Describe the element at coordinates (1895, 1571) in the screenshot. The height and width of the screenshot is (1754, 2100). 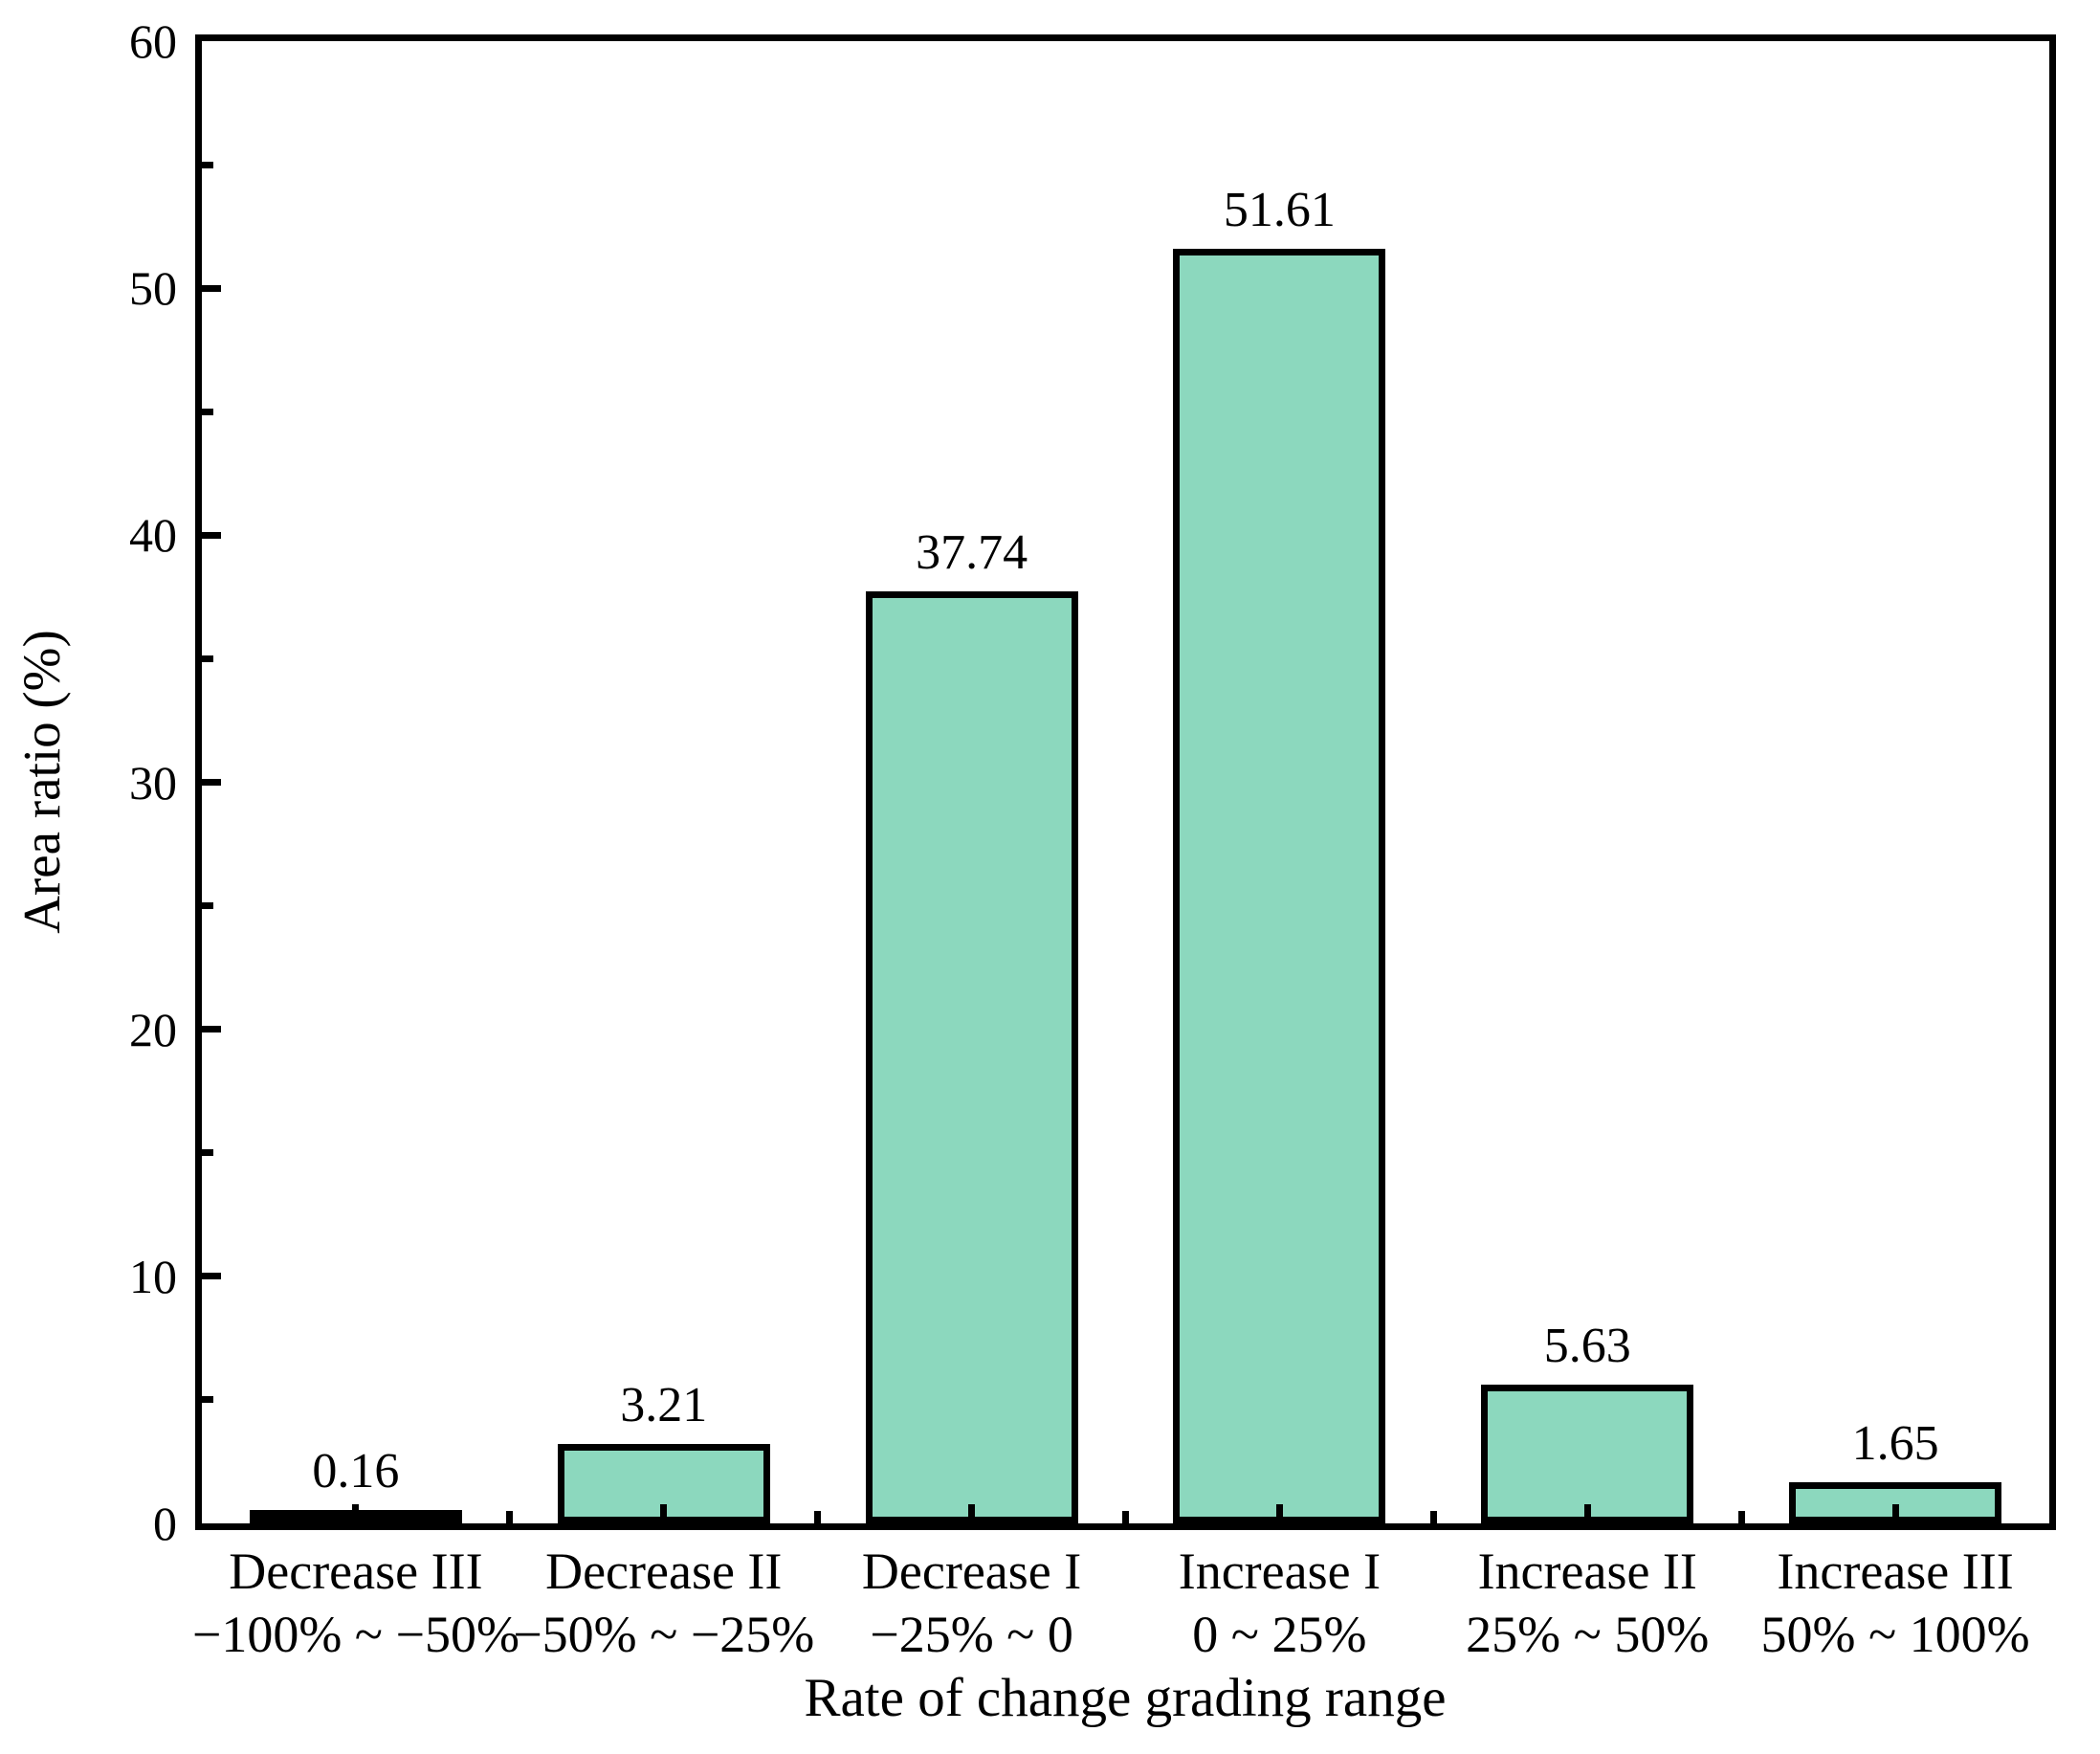
I see `category-label: Increase III` at that location.